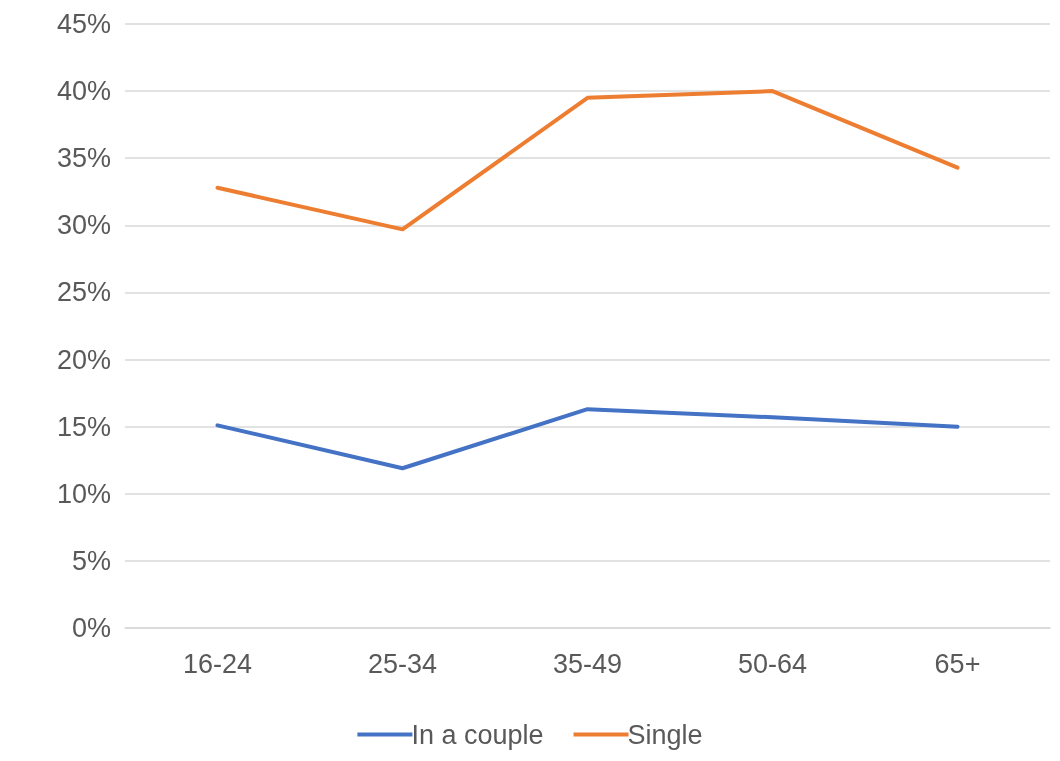 This screenshot has height=761, width=1060. What do you see at coordinates (83, 292) in the screenshot?
I see `y-tick-label: 25%` at bounding box center [83, 292].